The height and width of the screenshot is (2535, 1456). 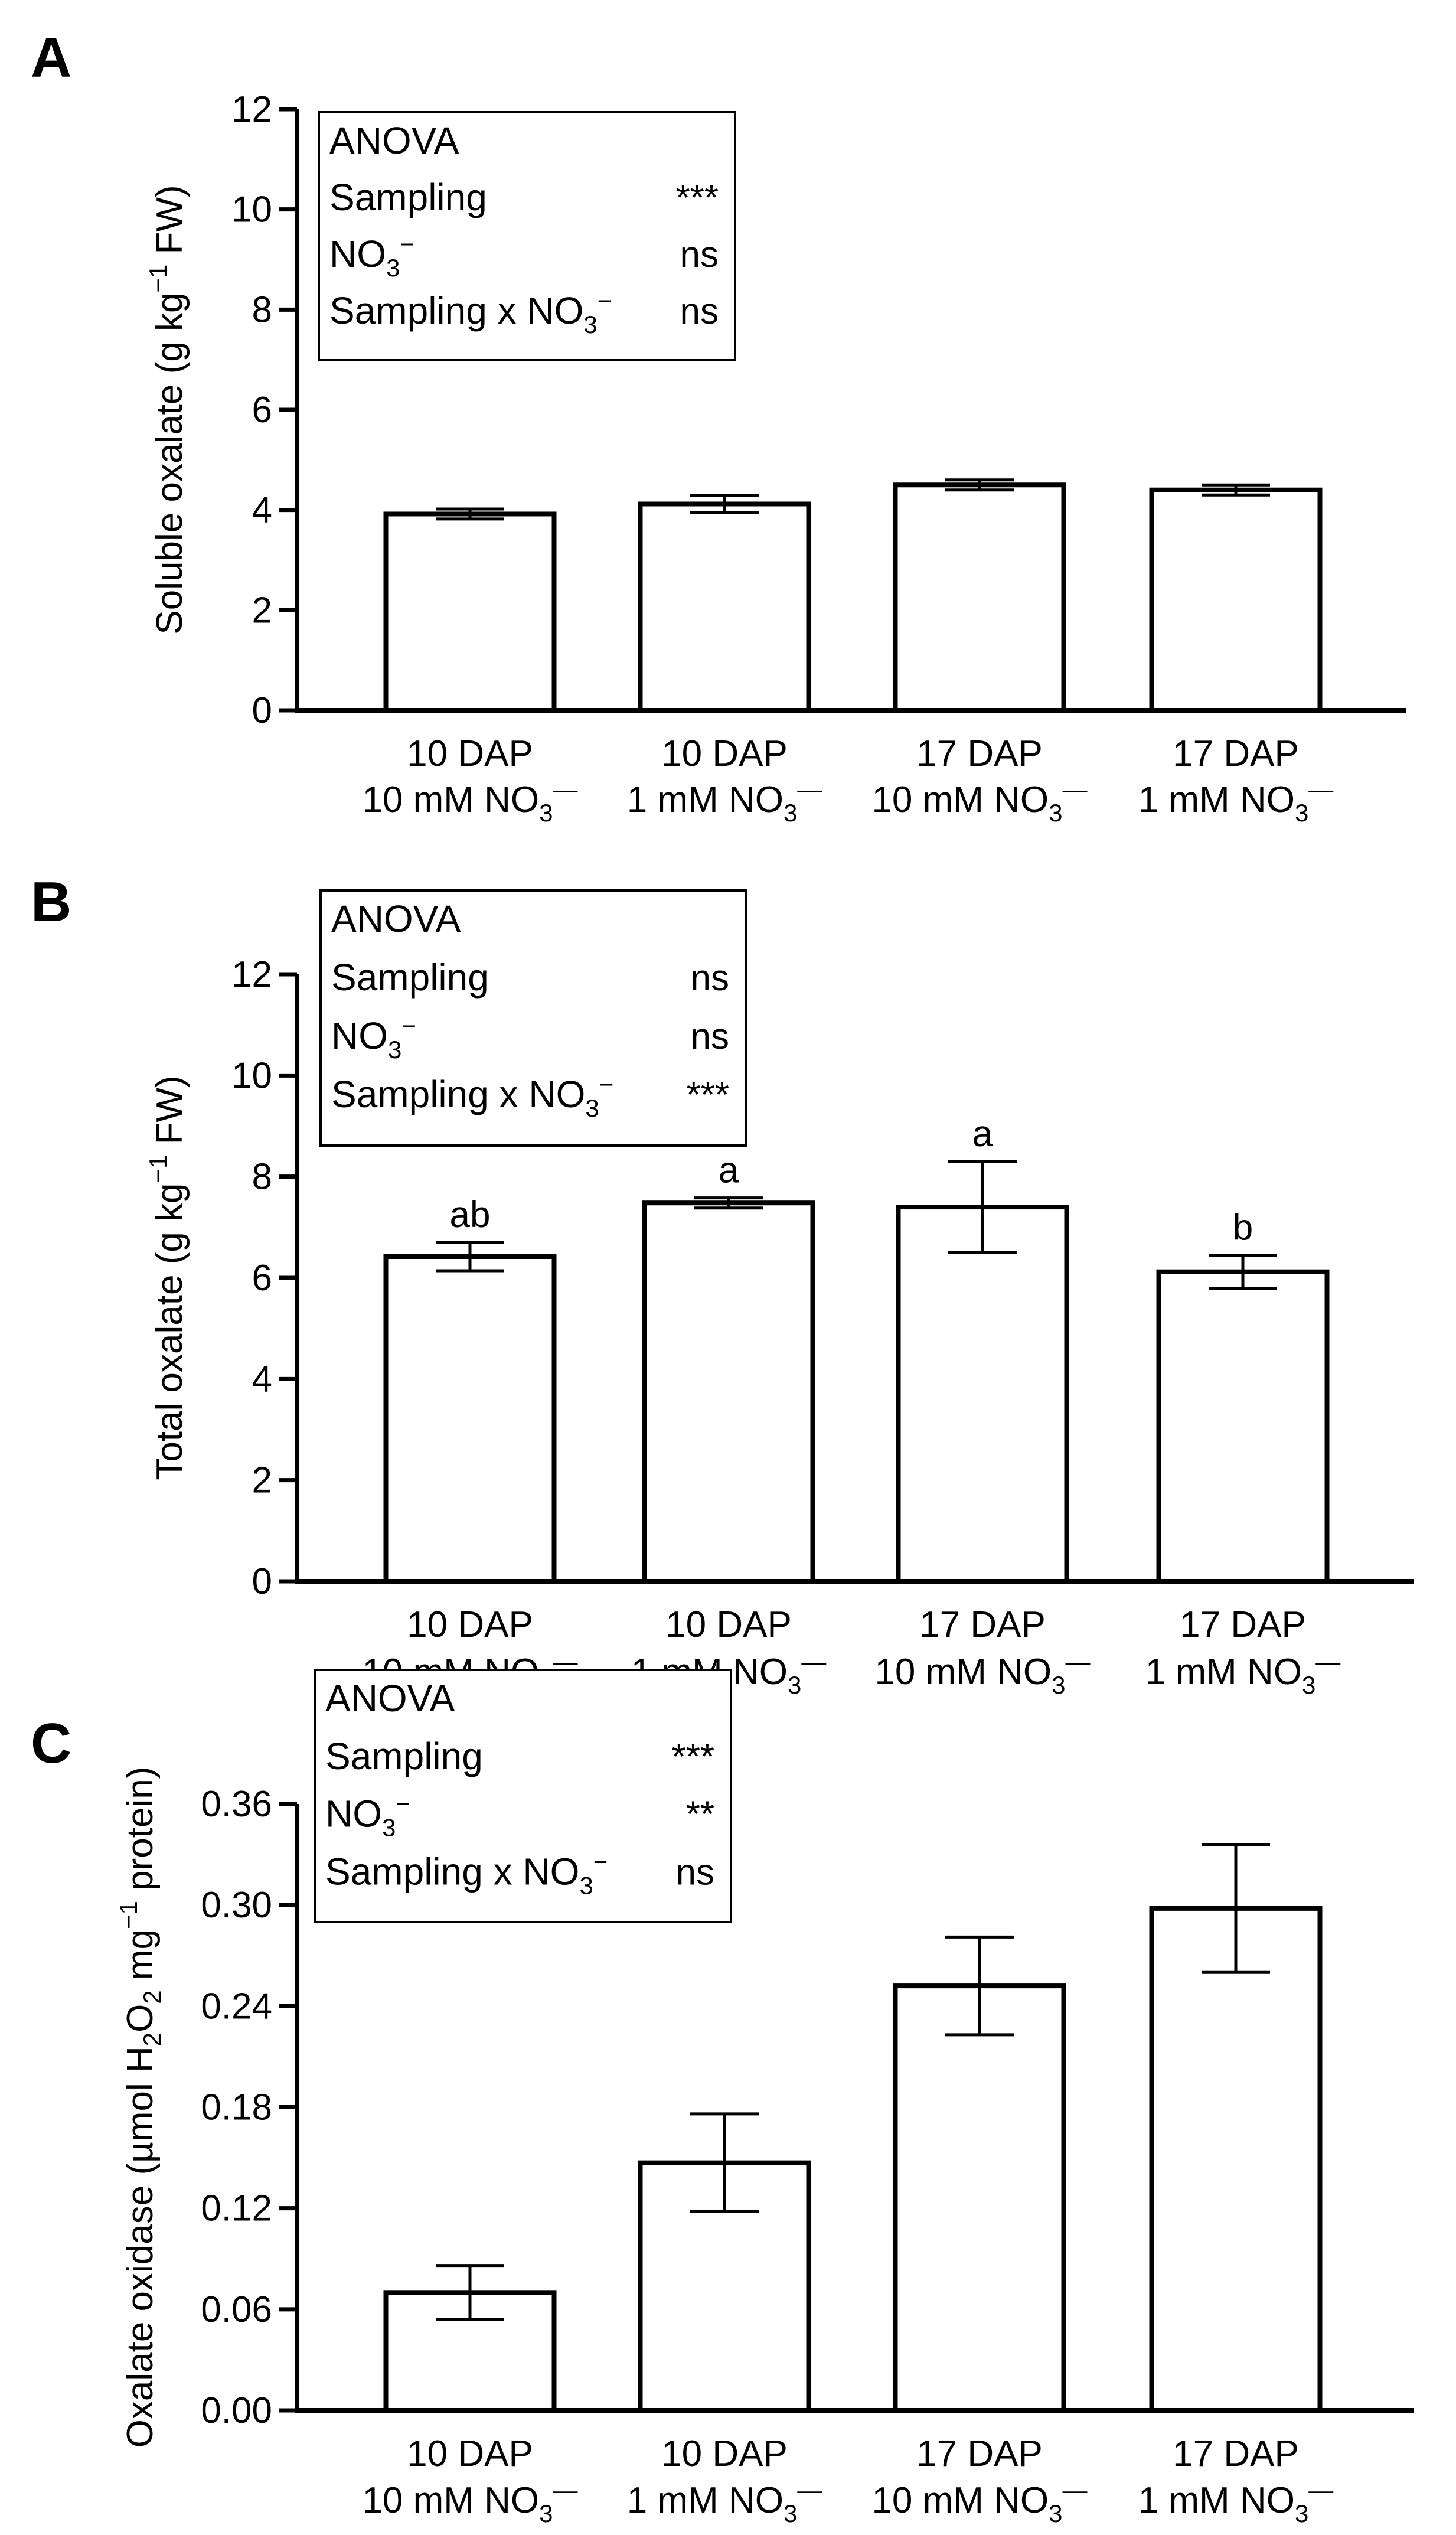 What do you see at coordinates (140, 1834) in the screenshot?
I see `y-label-text: protein)` at bounding box center [140, 1834].